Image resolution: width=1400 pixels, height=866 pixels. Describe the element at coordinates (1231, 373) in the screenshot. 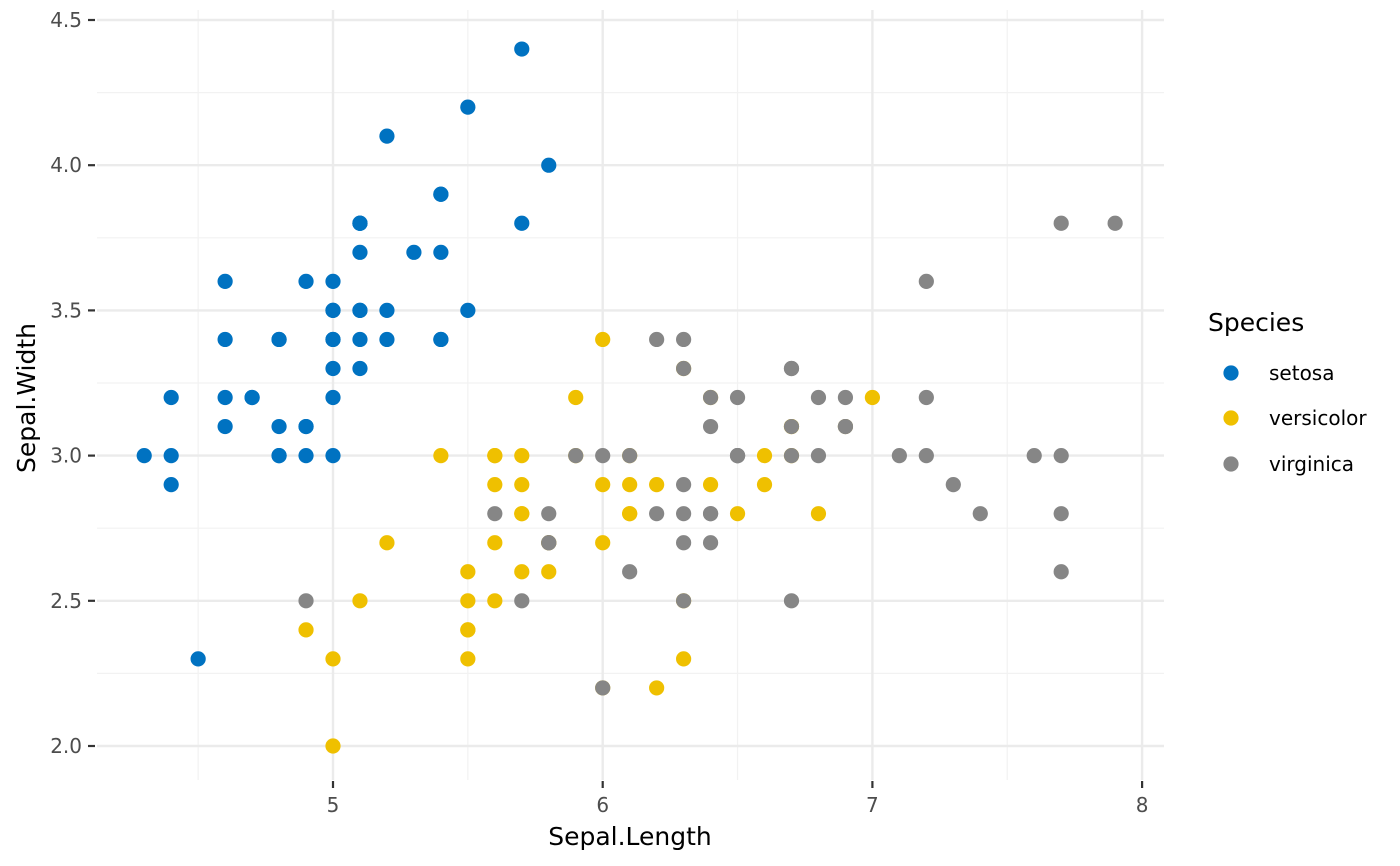

I see `legend-key-setosa` at that location.